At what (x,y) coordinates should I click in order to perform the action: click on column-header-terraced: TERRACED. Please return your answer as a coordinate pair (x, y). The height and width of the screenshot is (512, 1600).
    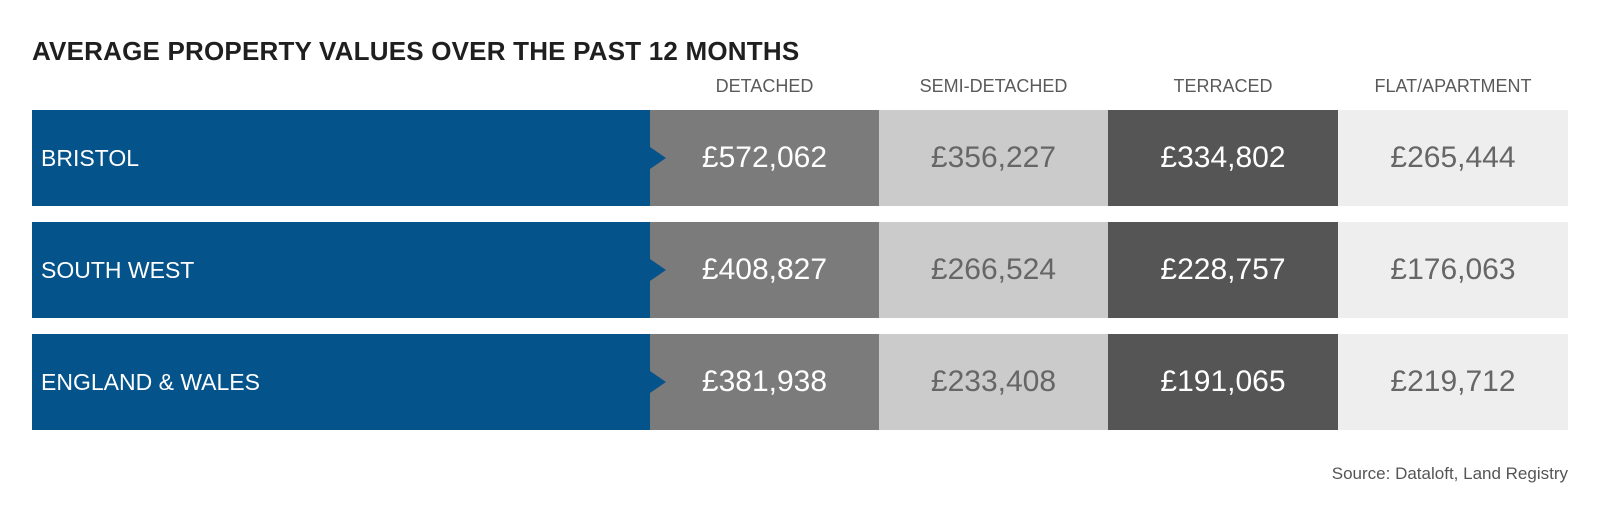
    Looking at the image, I should click on (1223, 86).